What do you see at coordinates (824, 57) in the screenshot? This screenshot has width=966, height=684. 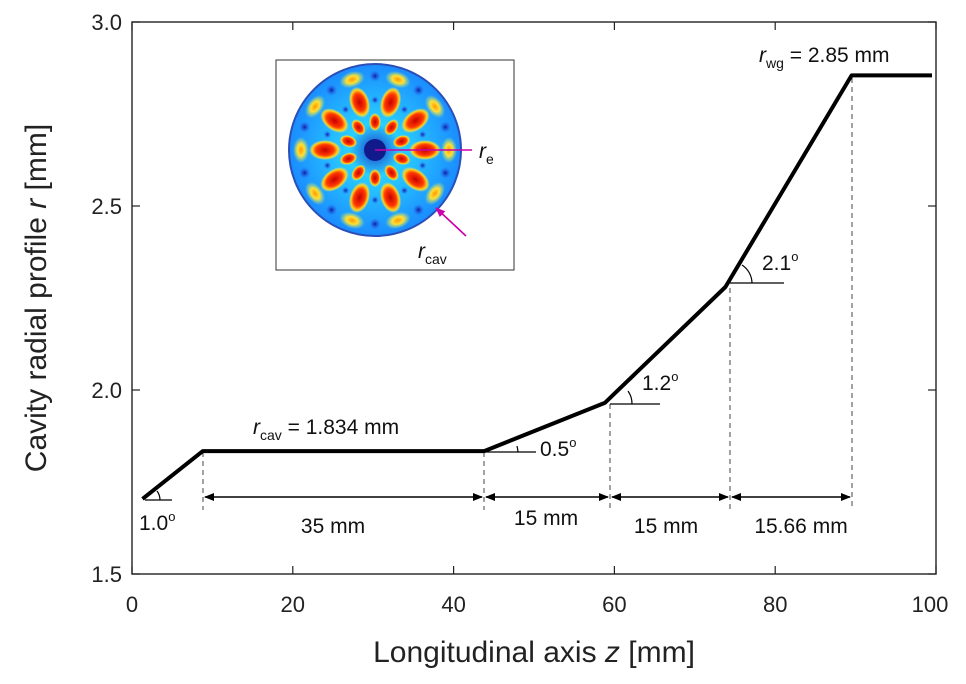 I see `rwg-label: rwg = 2.85 mm` at bounding box center [824, 57].